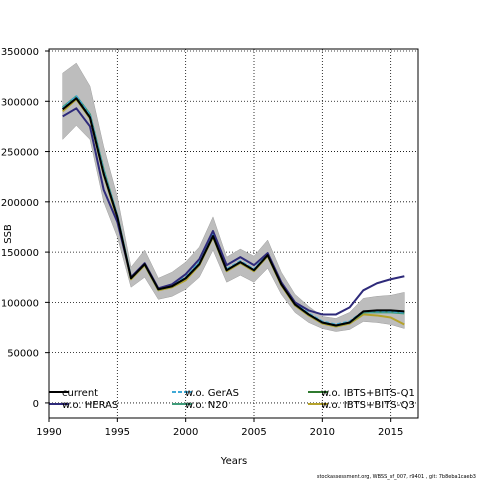 The width and height of the screenshot is (480, 480). What do you see at coordinates (36, 404) in the screenshot?
I see `y-tick-label: 0` at bounding box center [36, 404].